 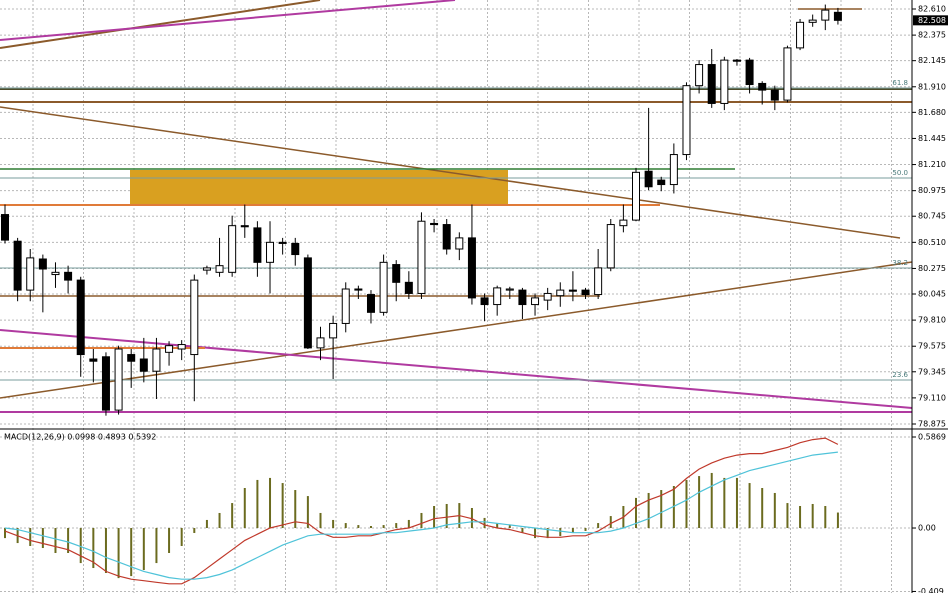 I want to click on y-tick-label: -0.409, so click(x=931, y=590).